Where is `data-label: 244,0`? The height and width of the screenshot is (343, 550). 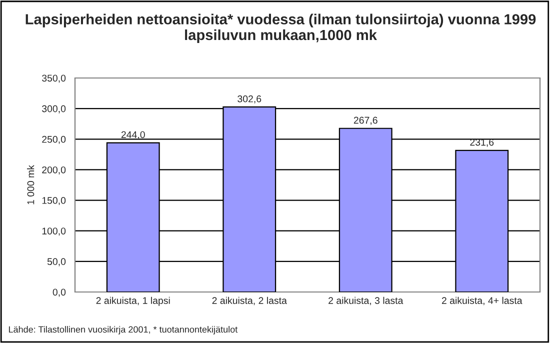
data-label: 244,0 is located at coordinates (133, 135).